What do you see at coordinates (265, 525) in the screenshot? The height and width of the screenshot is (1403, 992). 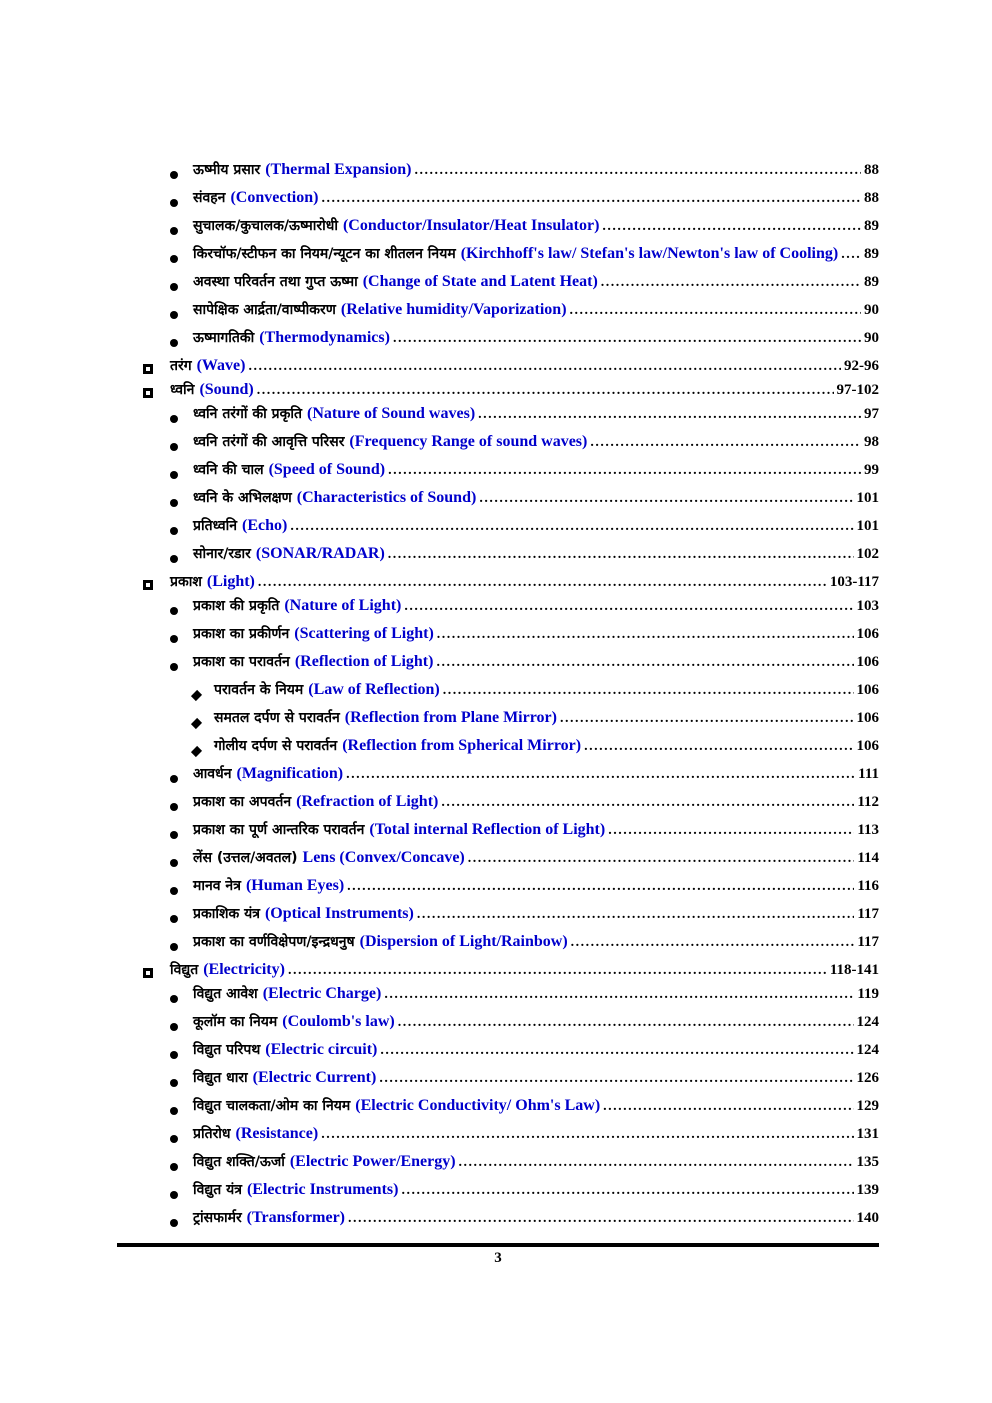 I see `toc-entry-title-english: (Echo)` at bounding box center [265, 525].